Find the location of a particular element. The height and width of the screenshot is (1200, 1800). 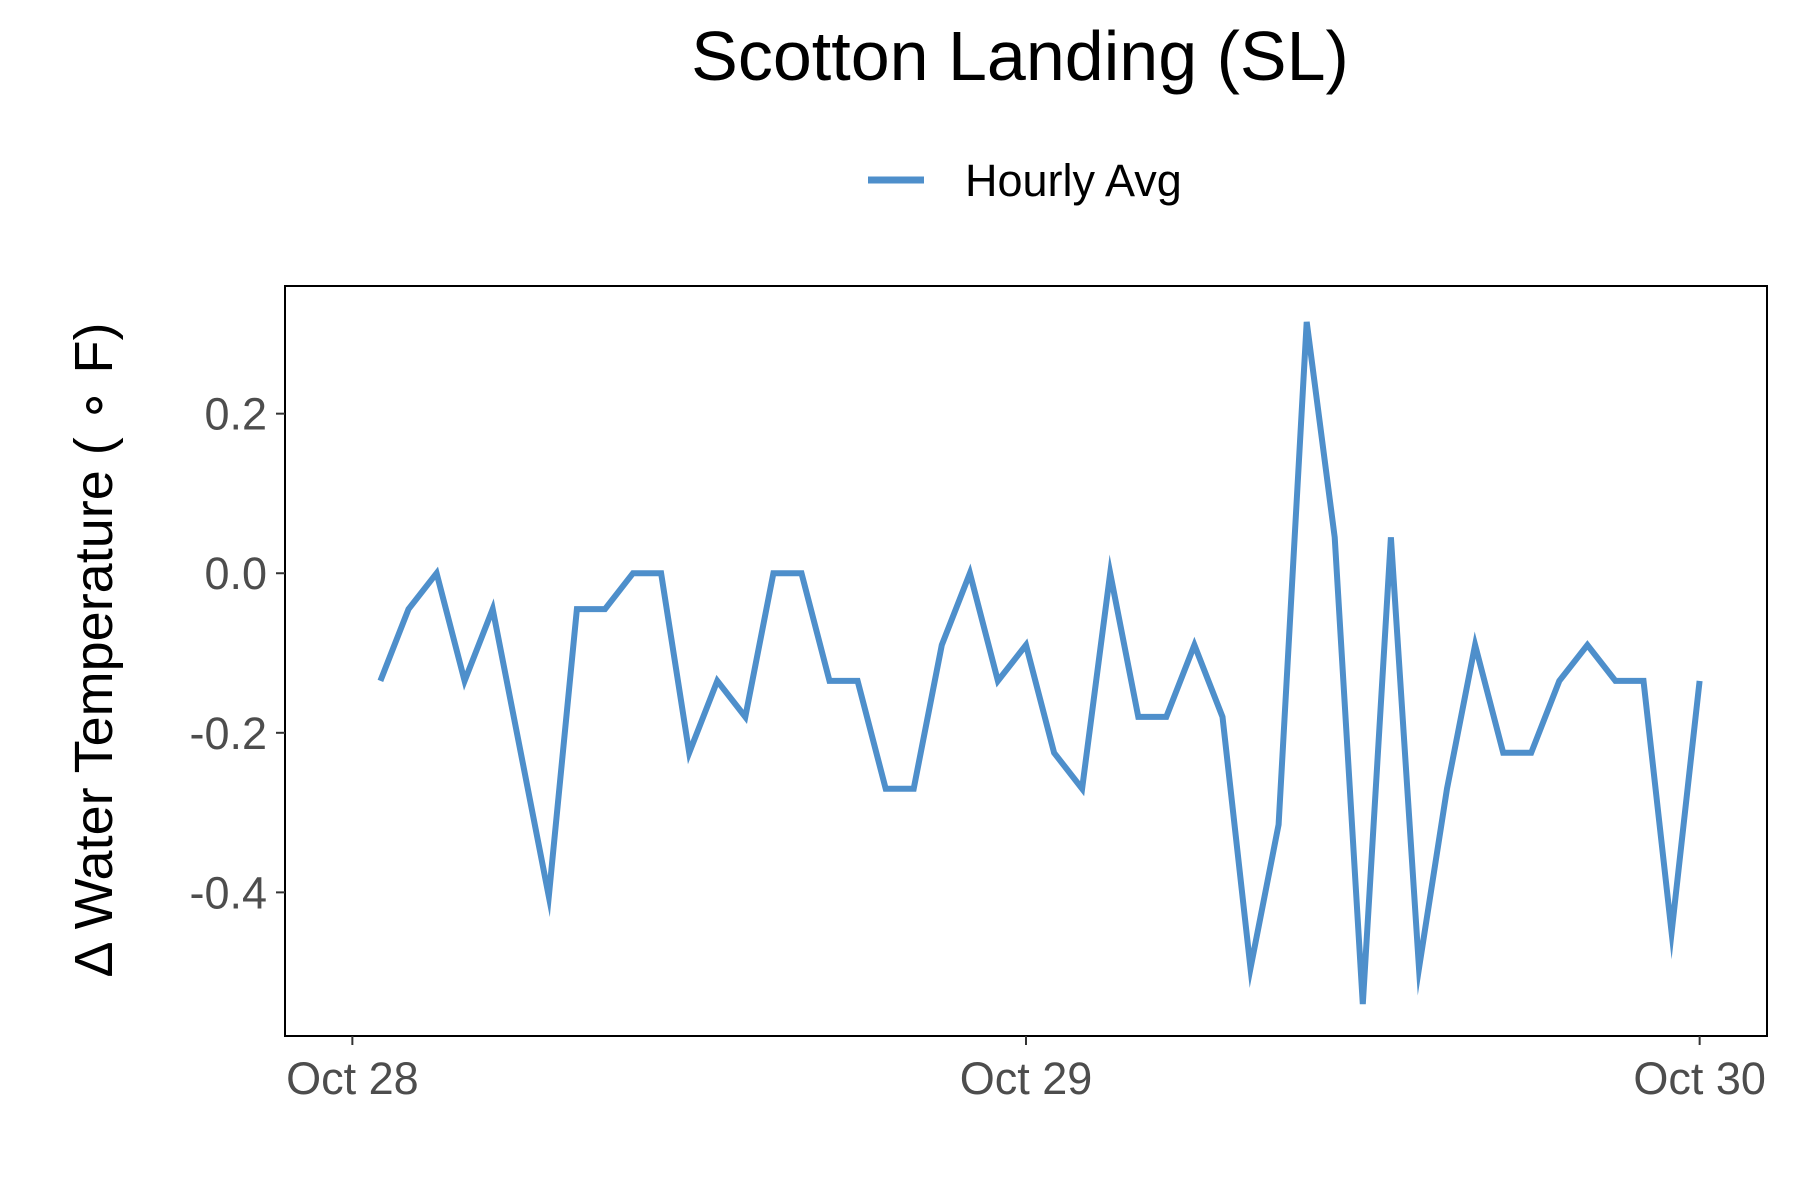

y-tick-label: -0.2 is located at coordinates (228, 733).